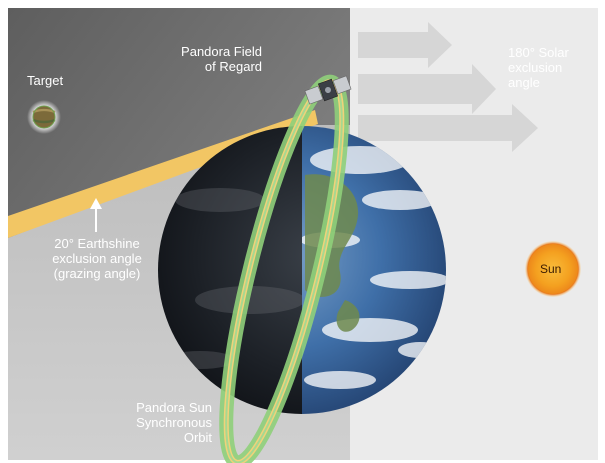  I want to click on earthshine-line-3: (grazing angle), so click(97, 273).